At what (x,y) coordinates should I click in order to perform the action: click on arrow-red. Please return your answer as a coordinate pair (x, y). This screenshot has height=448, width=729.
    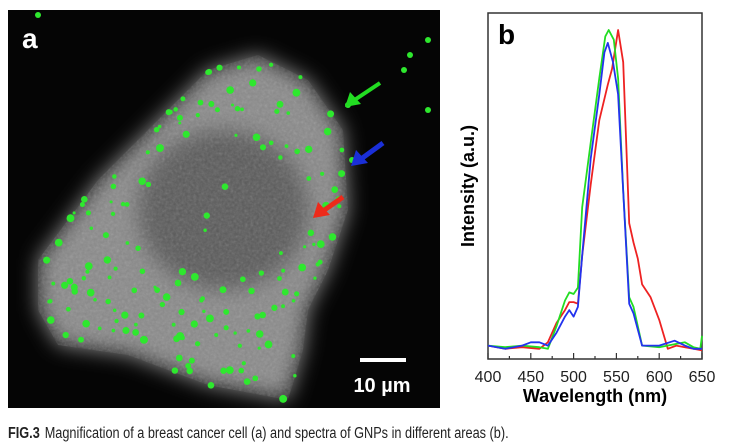
    Looking at the image, I should click on (329, 206).